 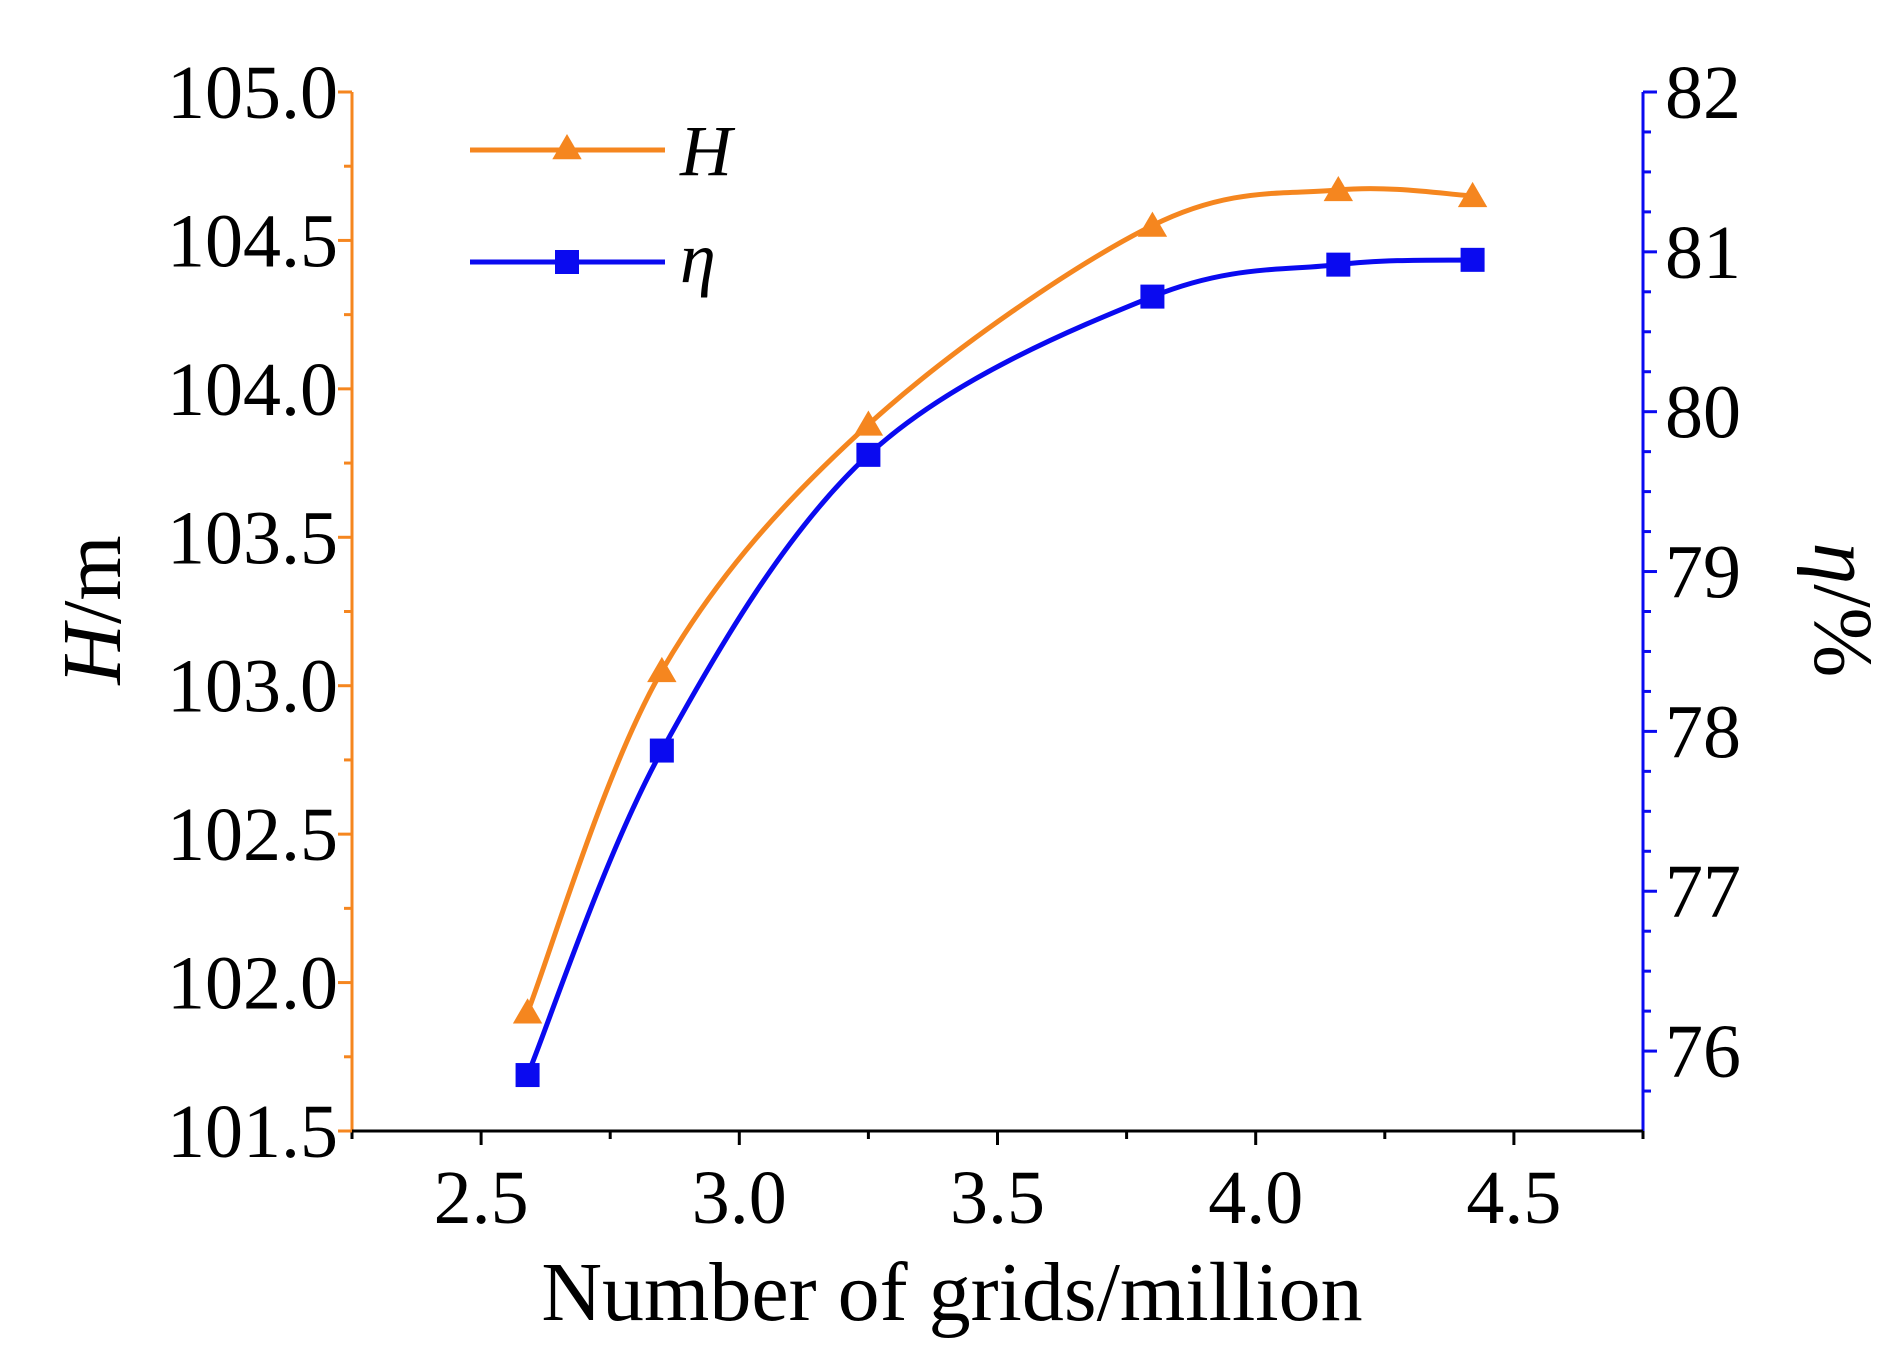 I want to click on left-y-tick-label: 102.5, so click(x=252, y=835).